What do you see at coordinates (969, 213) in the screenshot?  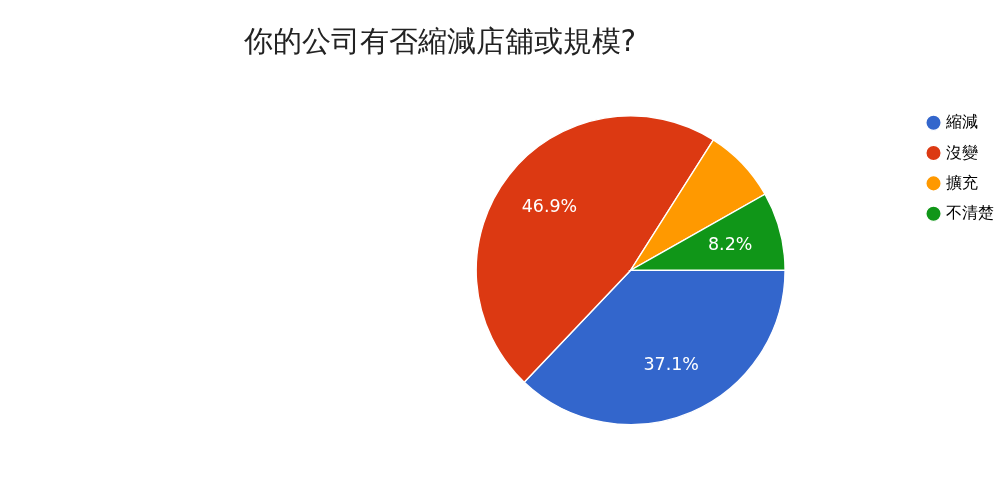 I see `legend-label: 不清楚` at bounding box center [969, 213].